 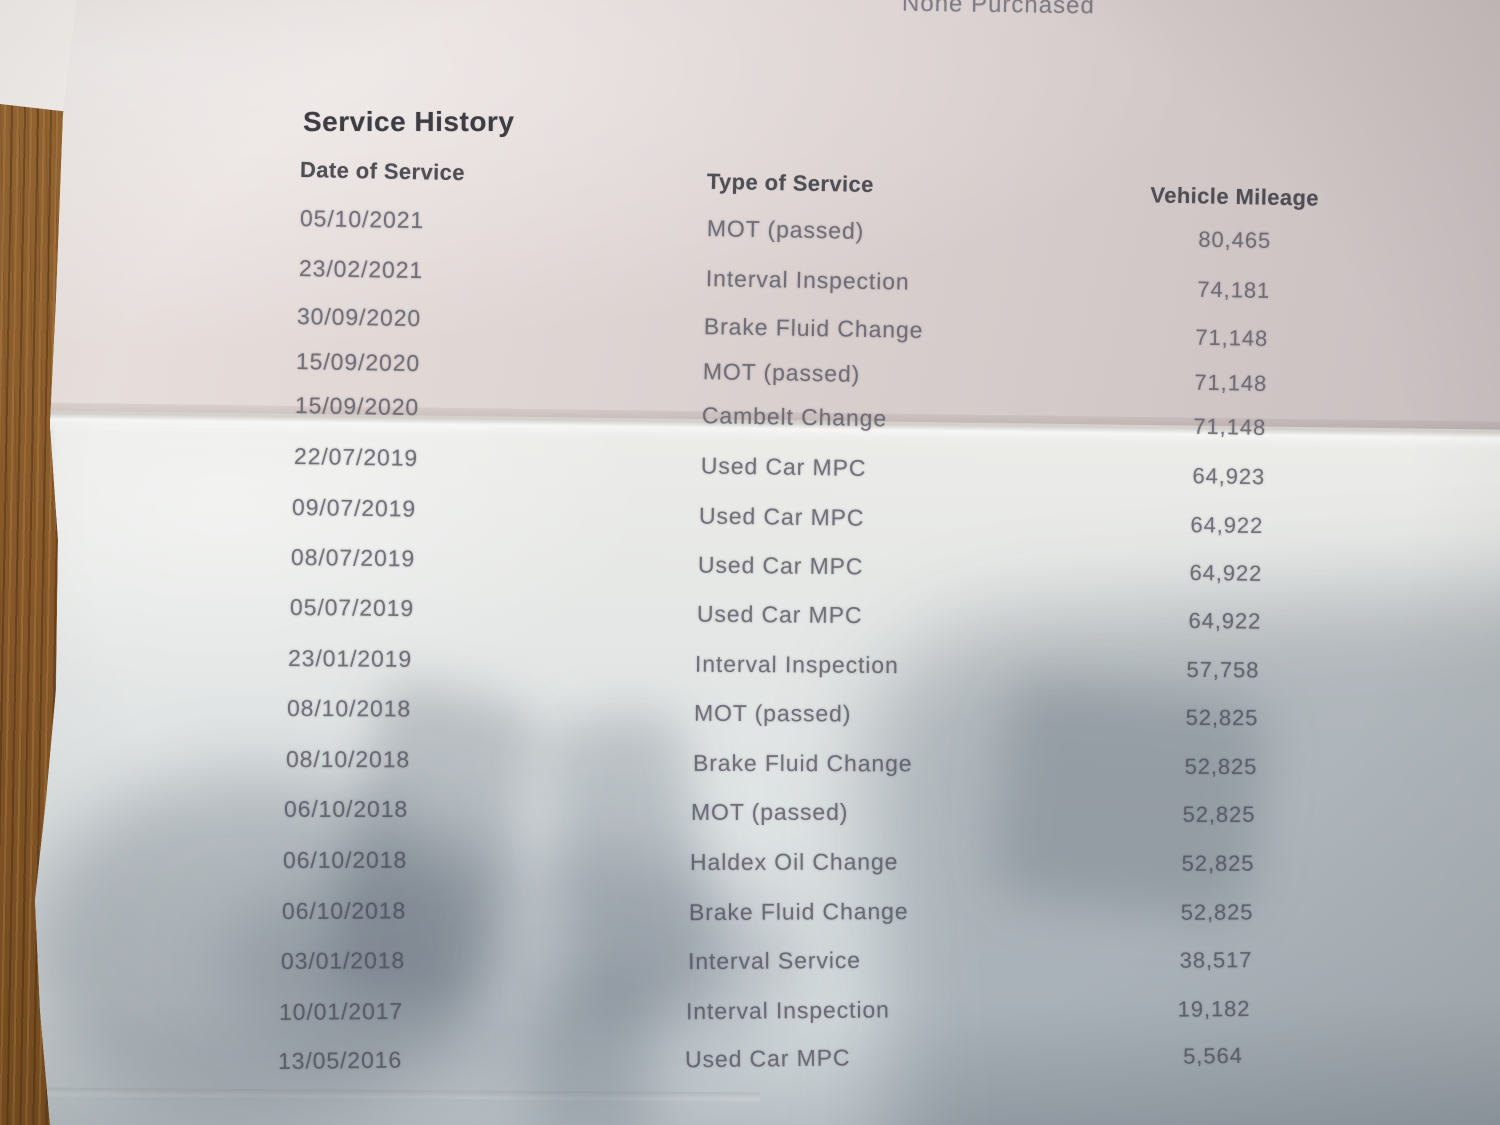 What do you see at coordinates (341, 1011) in the screenshot?
I see `service-date: 10/01/2017` at bounding box center [341, 1011].